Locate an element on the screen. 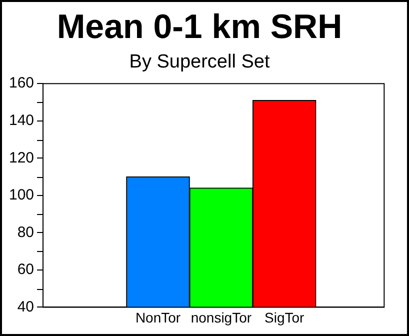 This screenshot has height=336, width=409. y-tick-label: 40 is located at coordinates (25, 307).